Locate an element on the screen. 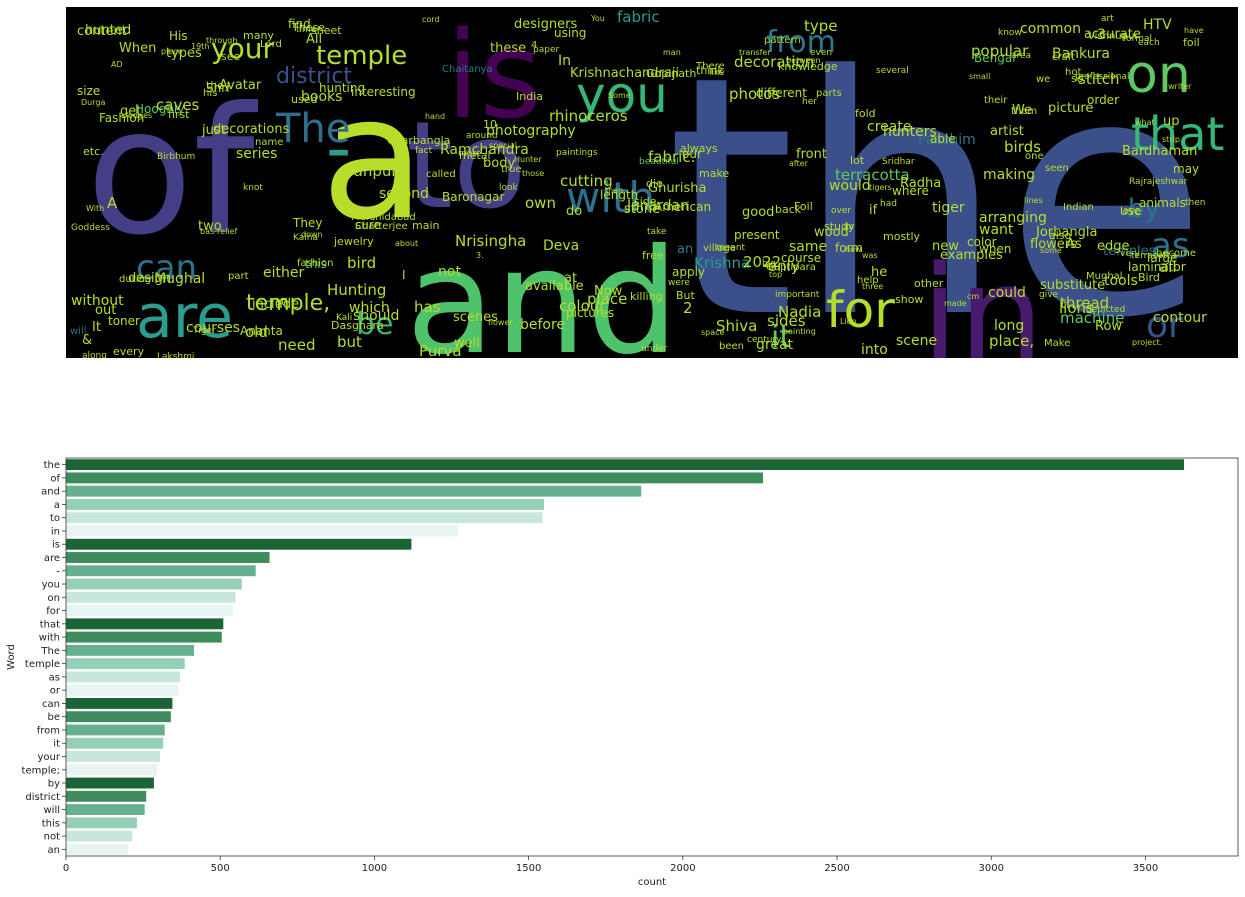 Image resolution: width=1245 pixels, height=897 pixels. cloud-word: use is located at coordinates (1130, 211).